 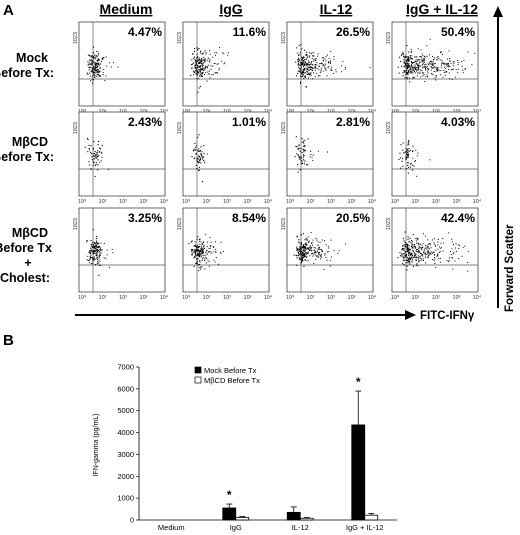 What do you see at coordinates (331, 202) in the screenshot?
I see `x-tick-label: 10²` at bounding box center [331, 202].